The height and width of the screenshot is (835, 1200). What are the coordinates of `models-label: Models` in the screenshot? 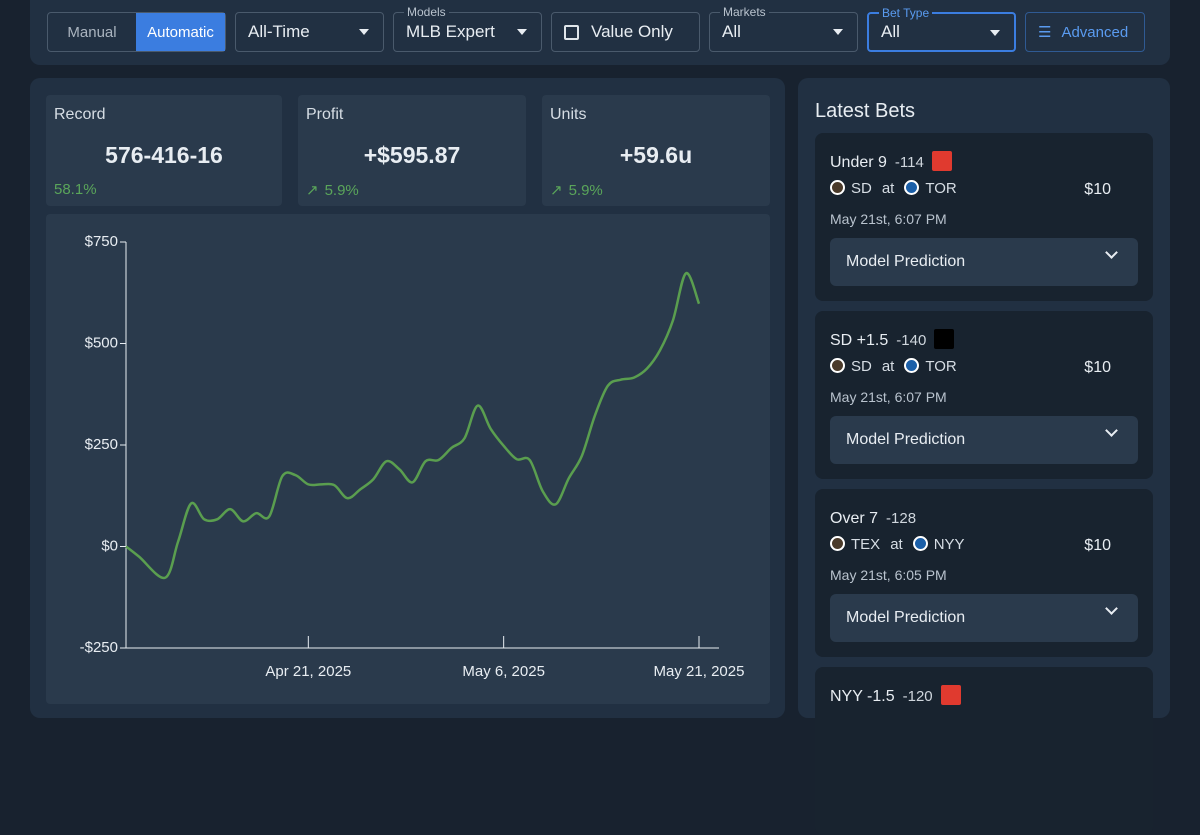 It's located at (426, 12).